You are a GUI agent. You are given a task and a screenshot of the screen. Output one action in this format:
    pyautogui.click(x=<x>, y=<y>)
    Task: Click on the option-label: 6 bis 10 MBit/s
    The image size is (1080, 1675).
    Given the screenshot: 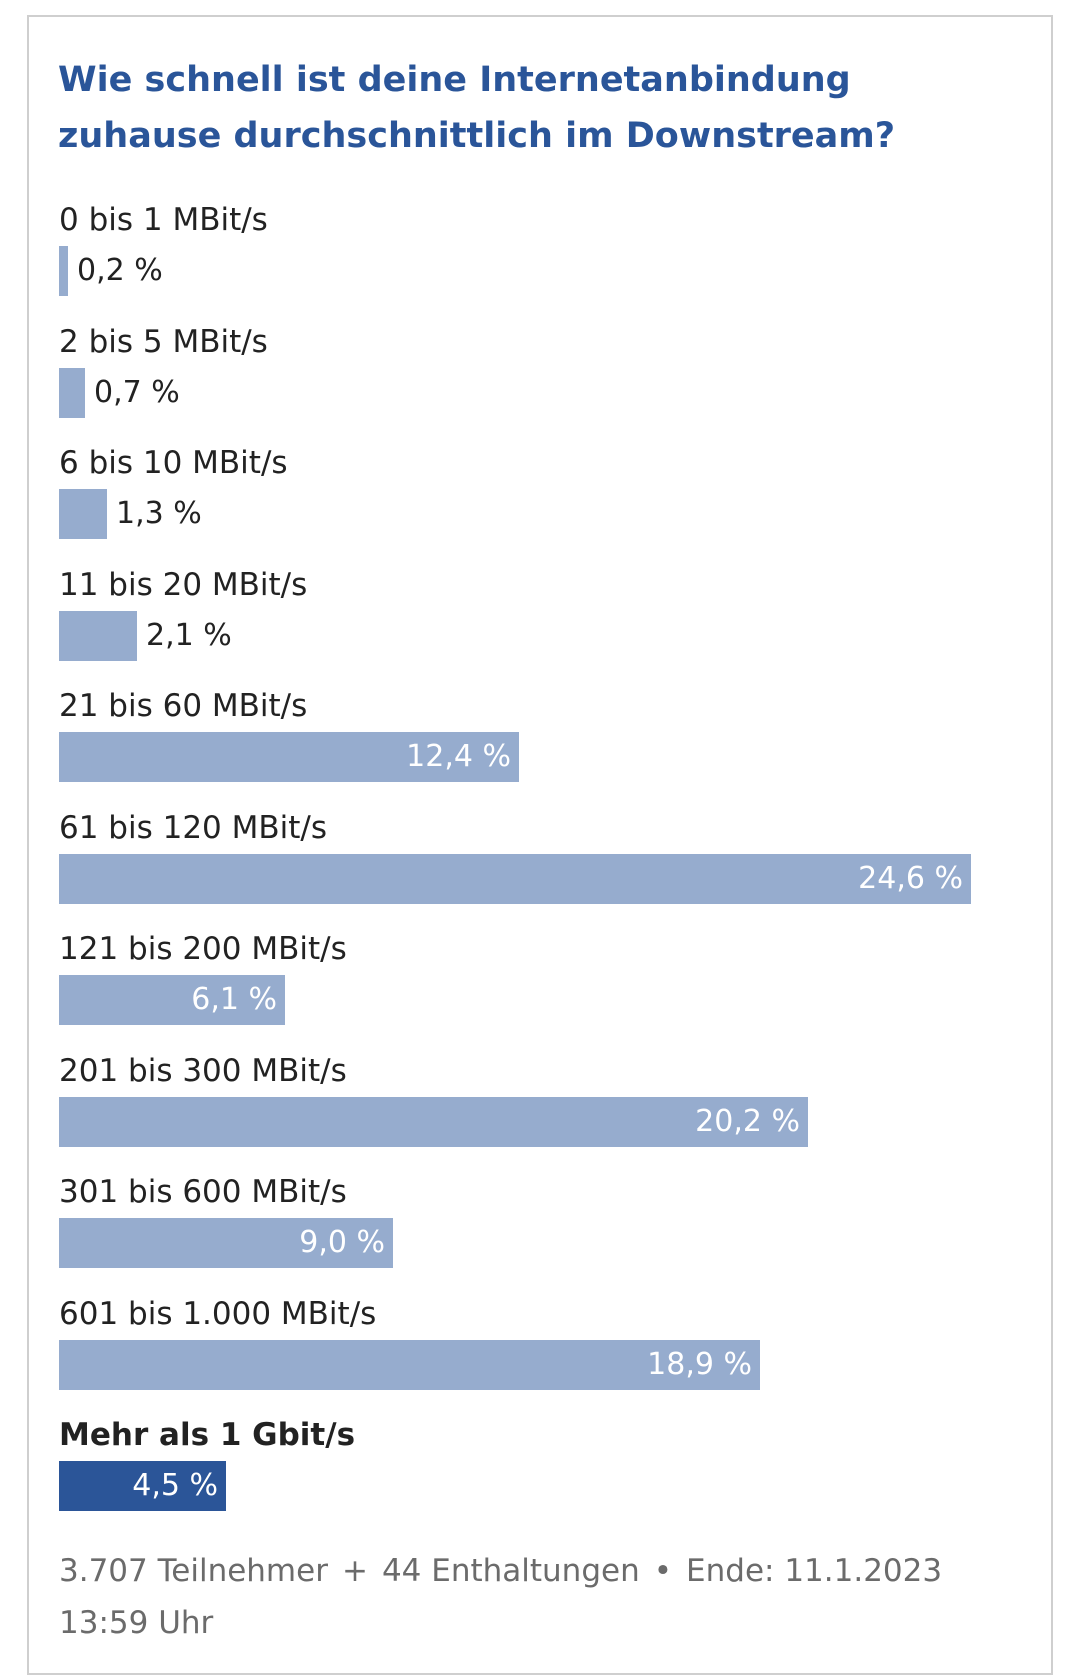 What is the action you would take?
    pyautogui.click(x=173, y=463)
    